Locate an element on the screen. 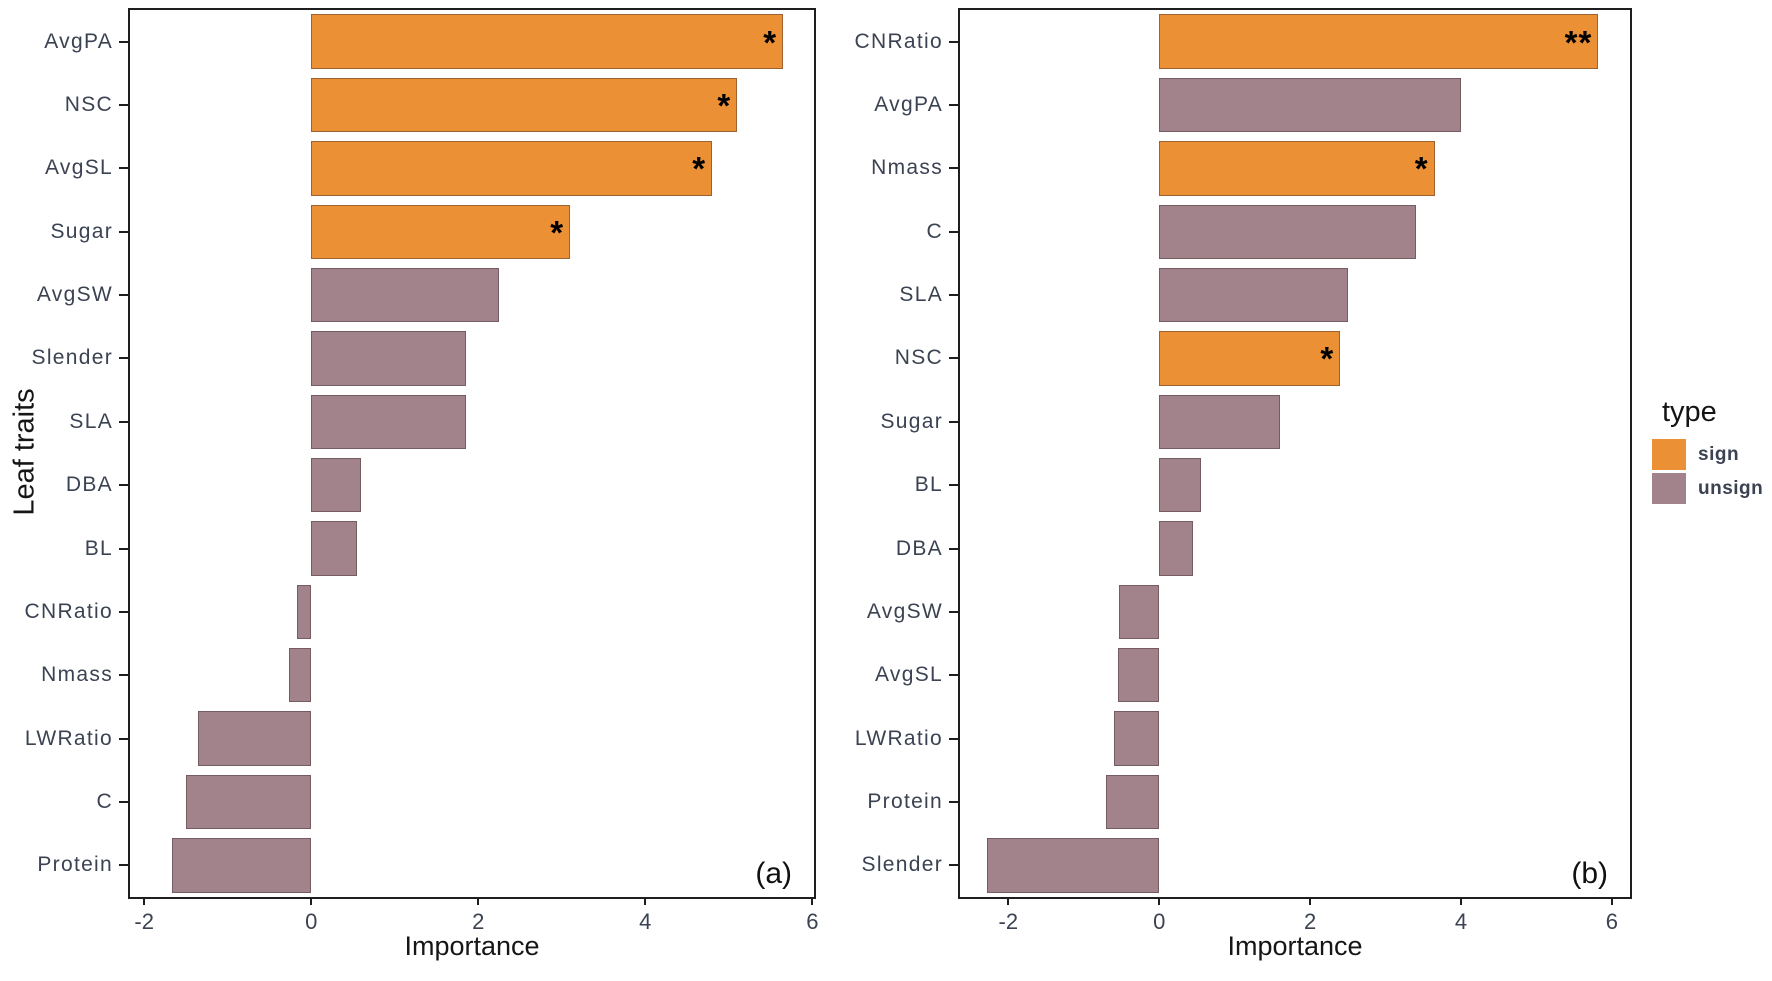 The height and width of the screenshot is (981, 1772). category-label-sla: SLA is located at coordinates (91, 421).